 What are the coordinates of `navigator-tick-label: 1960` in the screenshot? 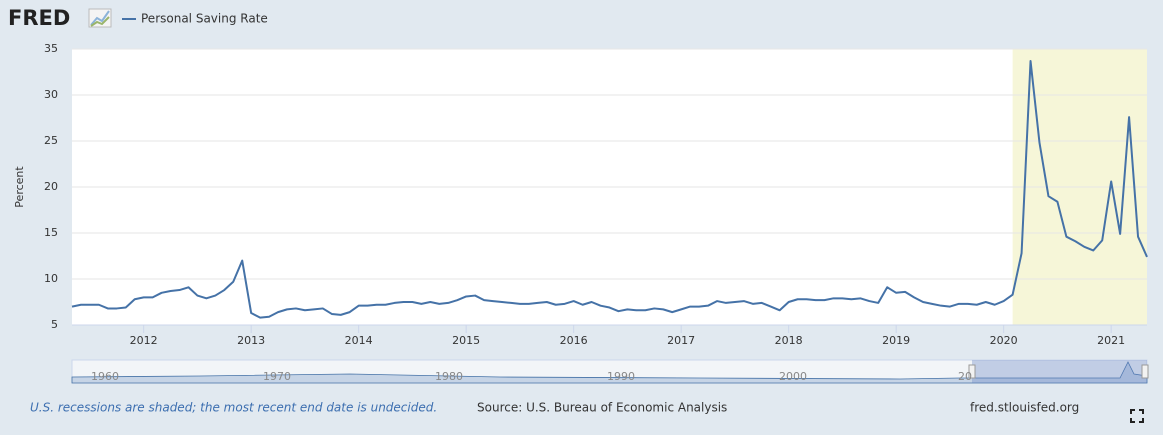 It's located at (105, 376).